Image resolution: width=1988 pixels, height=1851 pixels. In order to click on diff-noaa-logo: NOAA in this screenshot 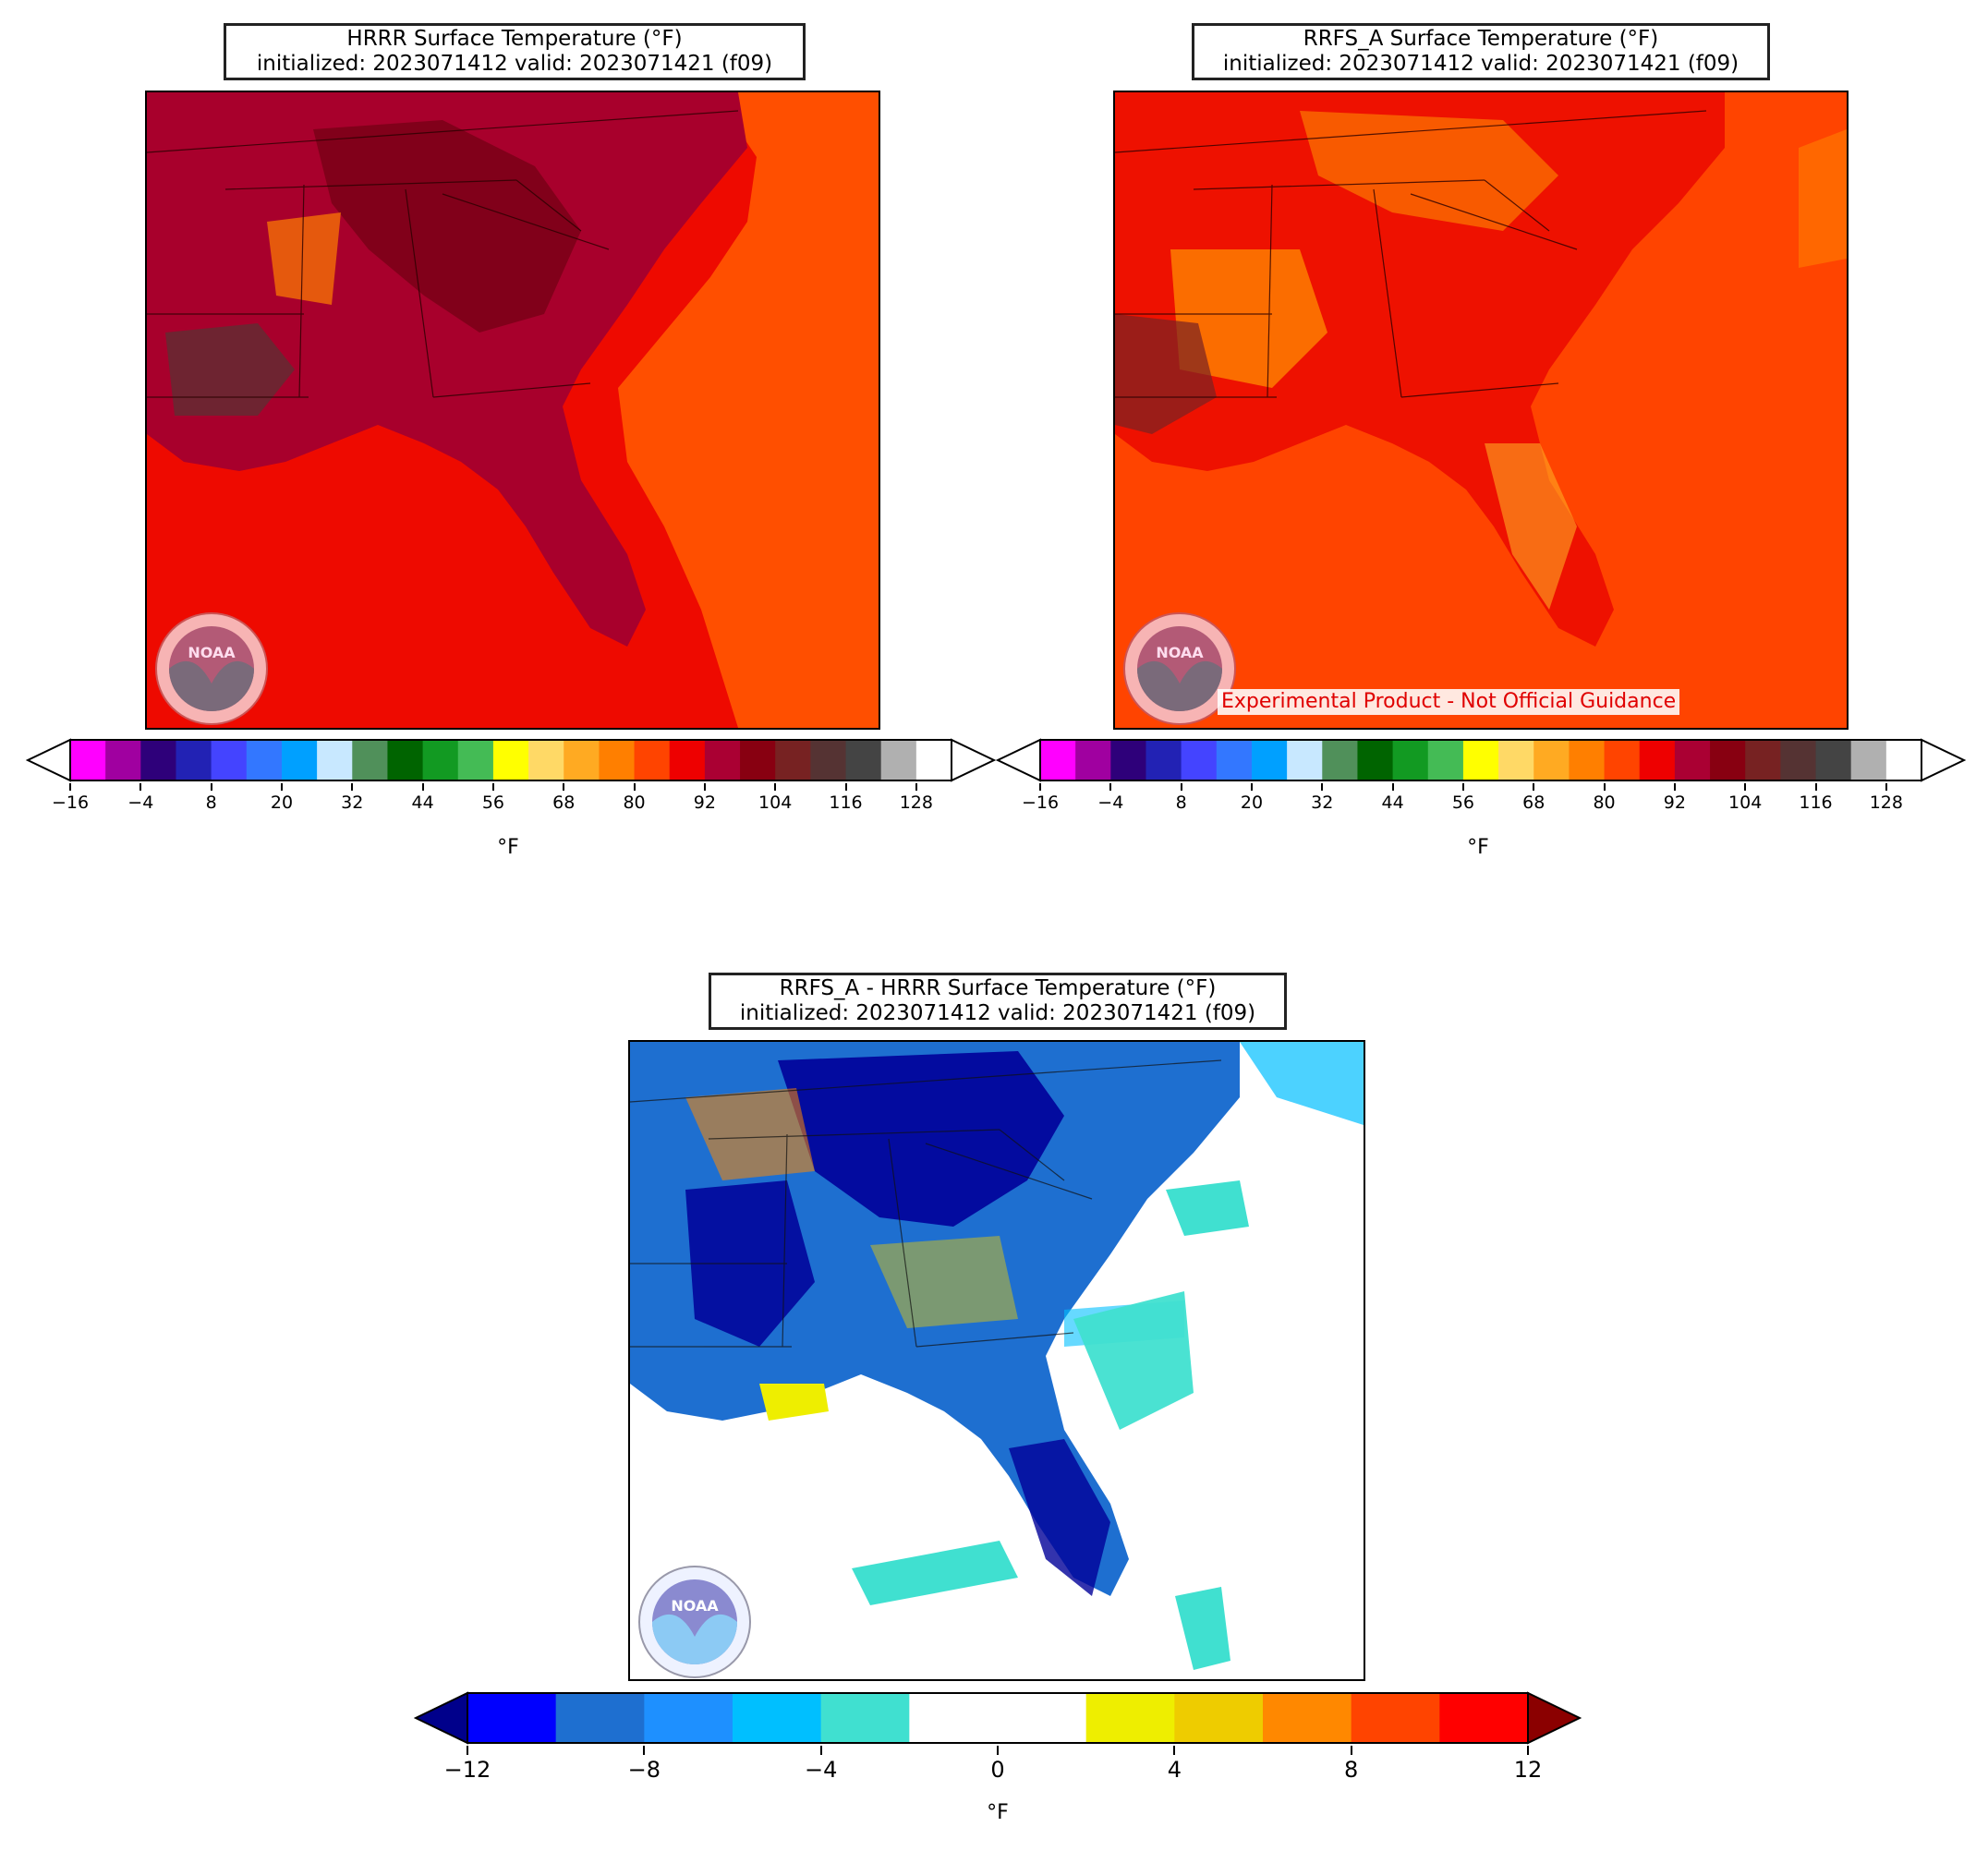, I will do `click(694, 1622)`.